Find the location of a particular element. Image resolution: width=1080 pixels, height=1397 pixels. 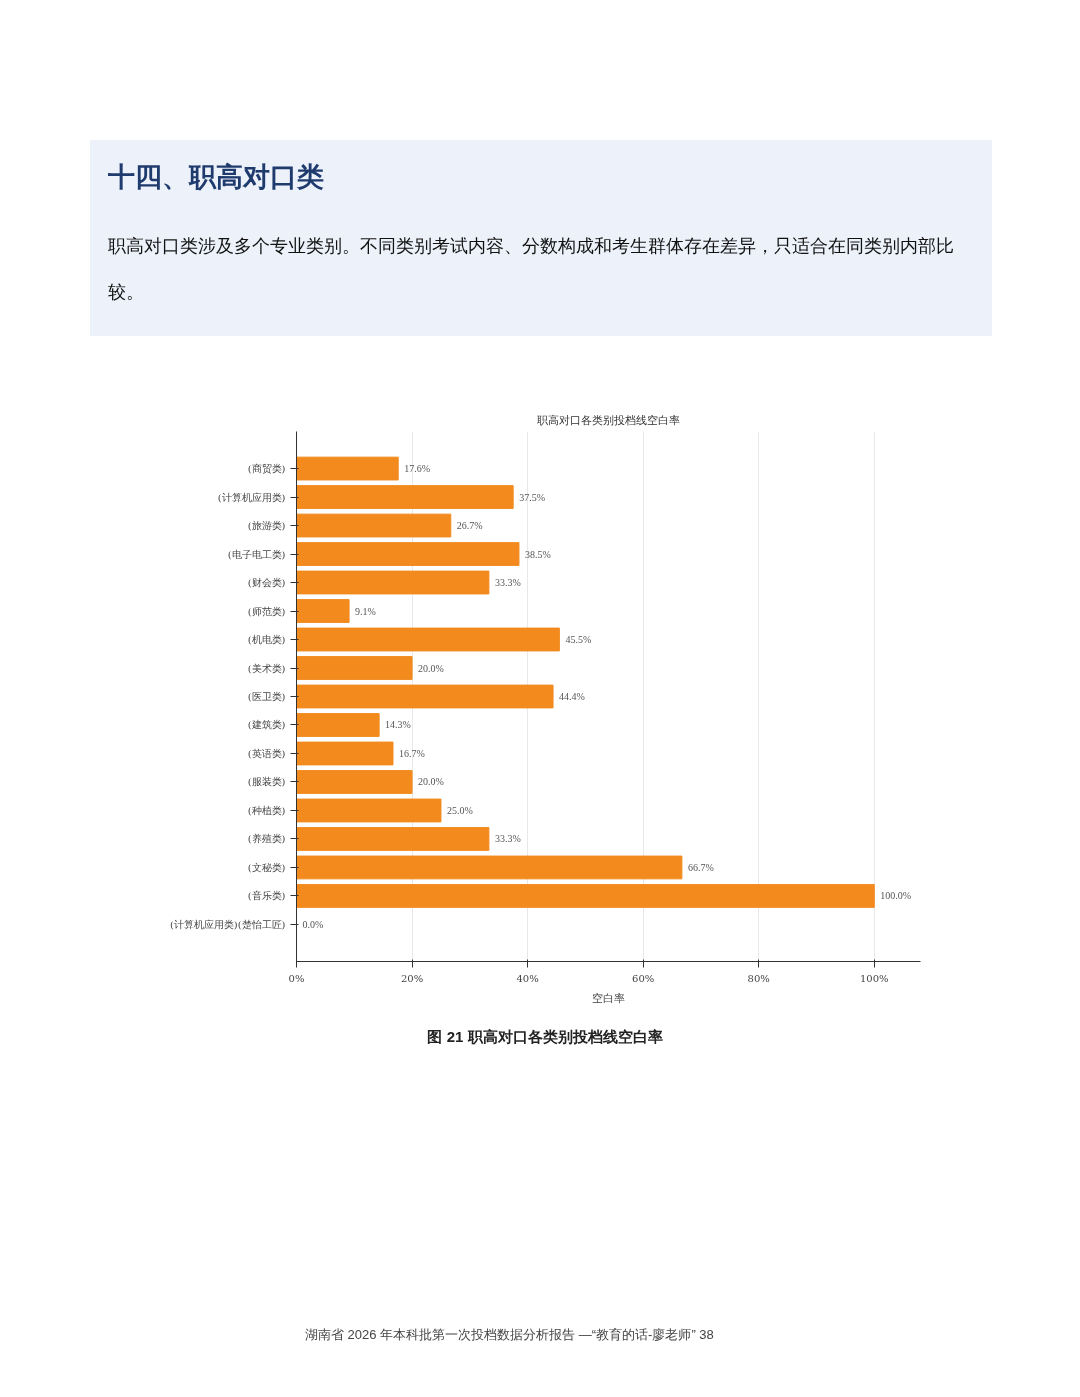

y-tick-label: (电子电工类) is located at coordinates (256, 554).